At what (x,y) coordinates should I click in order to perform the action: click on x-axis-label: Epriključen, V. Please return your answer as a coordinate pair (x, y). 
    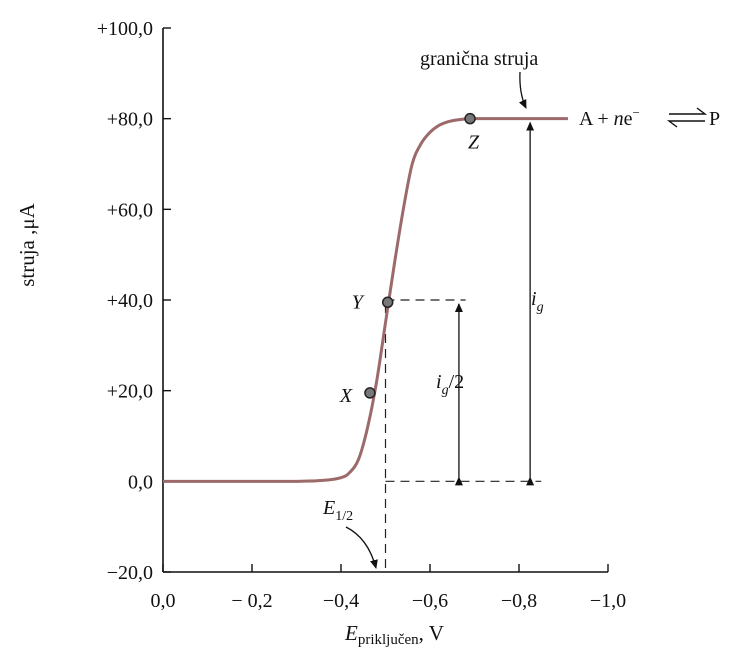
    Looking at the image, I should click on (394, 634).